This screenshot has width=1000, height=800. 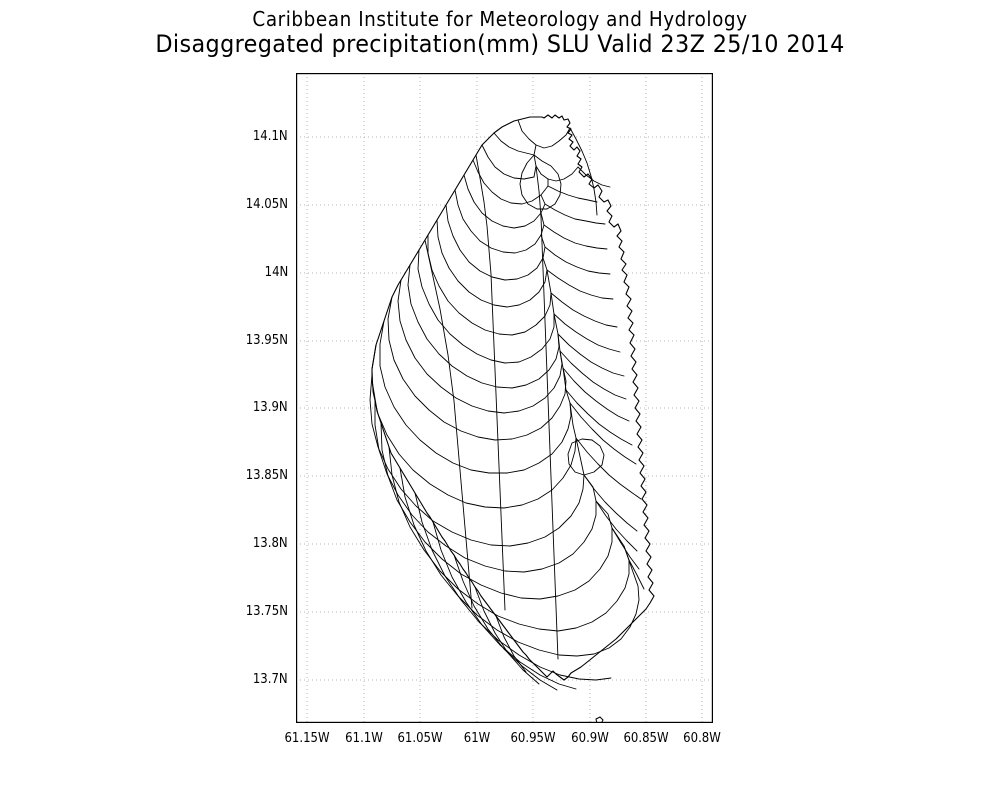 What do you see at coordinates (590, 738) in the screenshot?
I see `x-tick-label: 60.9W` at bounding box center [590, 738].